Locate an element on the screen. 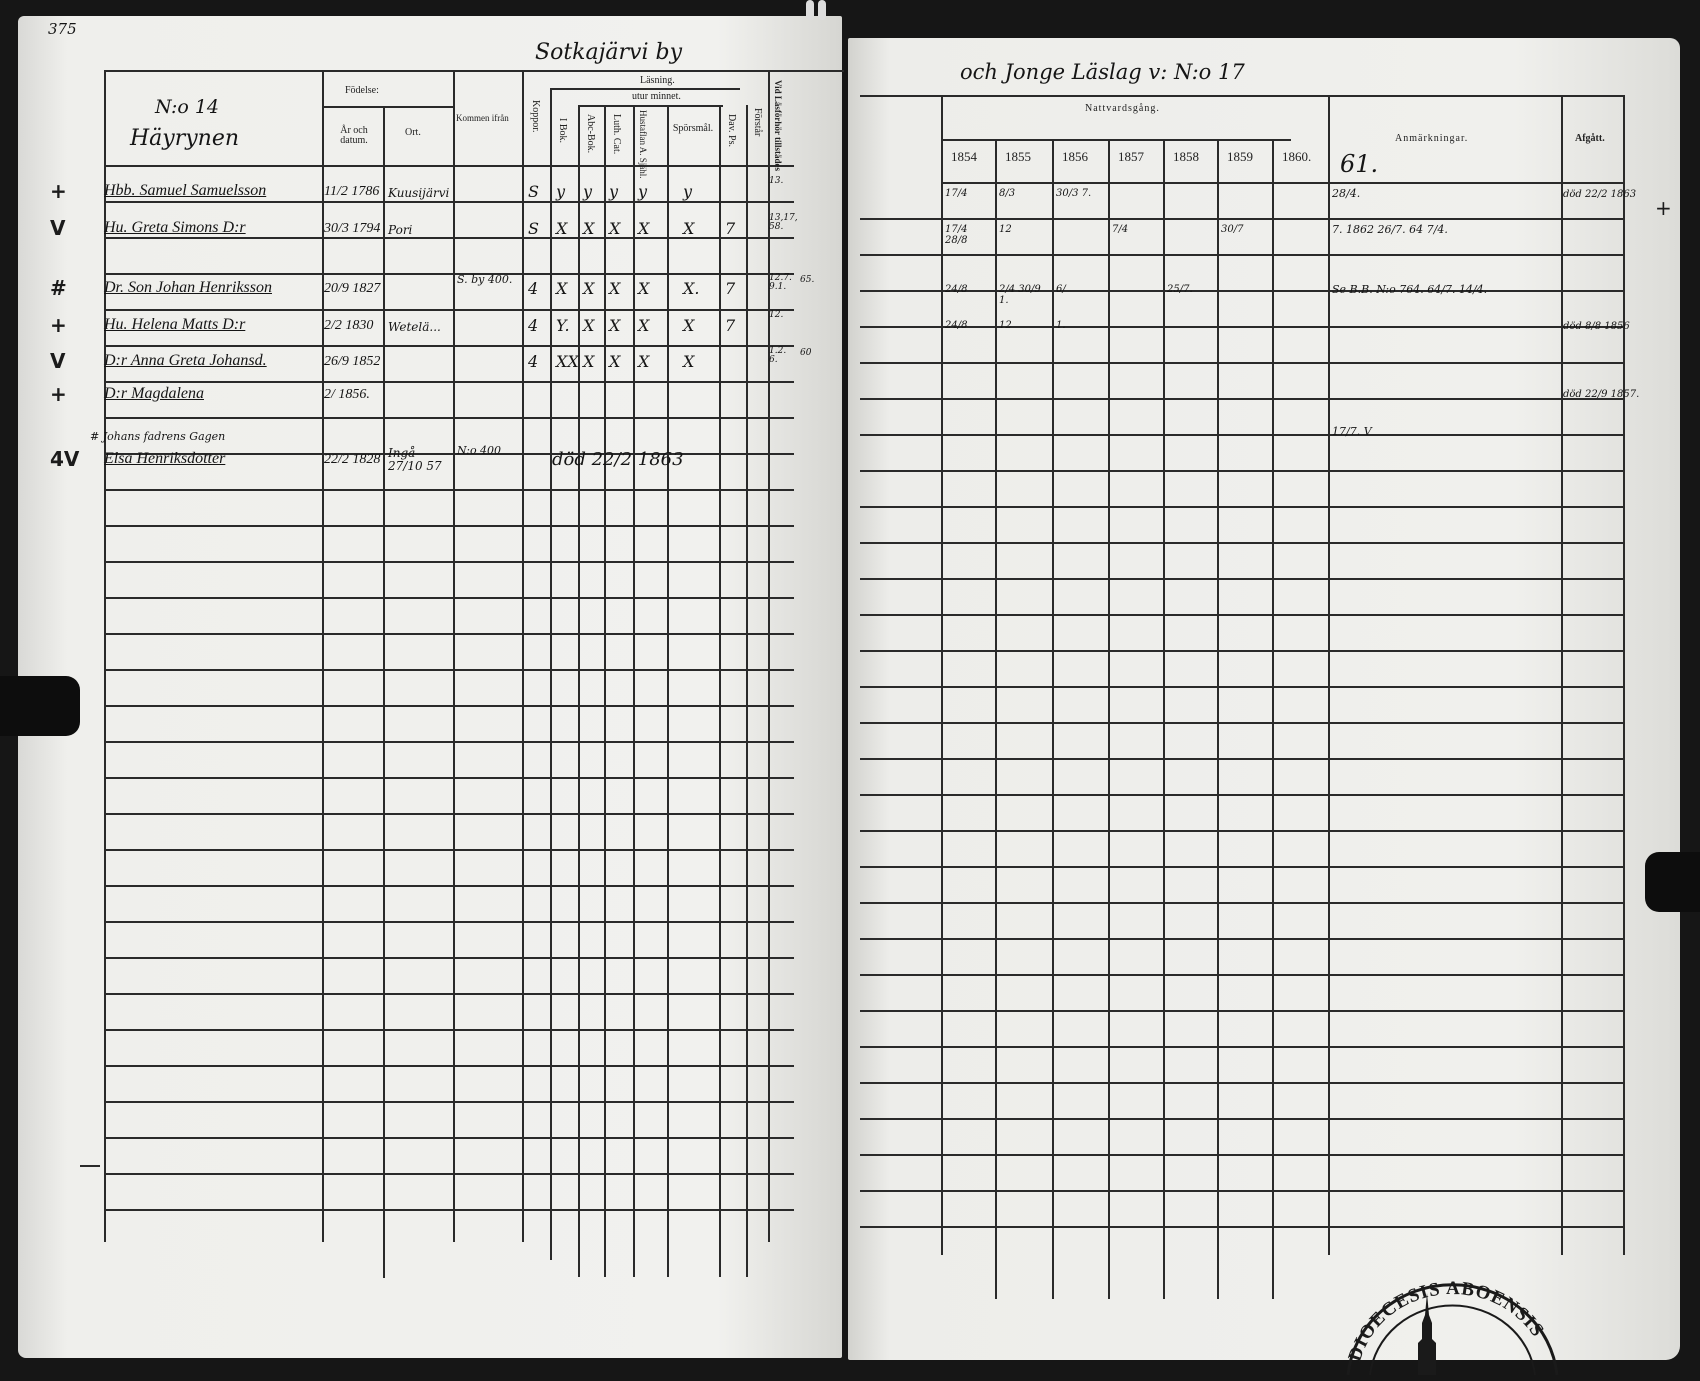 The image size is (1700, 1381). communion-date: 17/4 is located at coordinates (956, 193).